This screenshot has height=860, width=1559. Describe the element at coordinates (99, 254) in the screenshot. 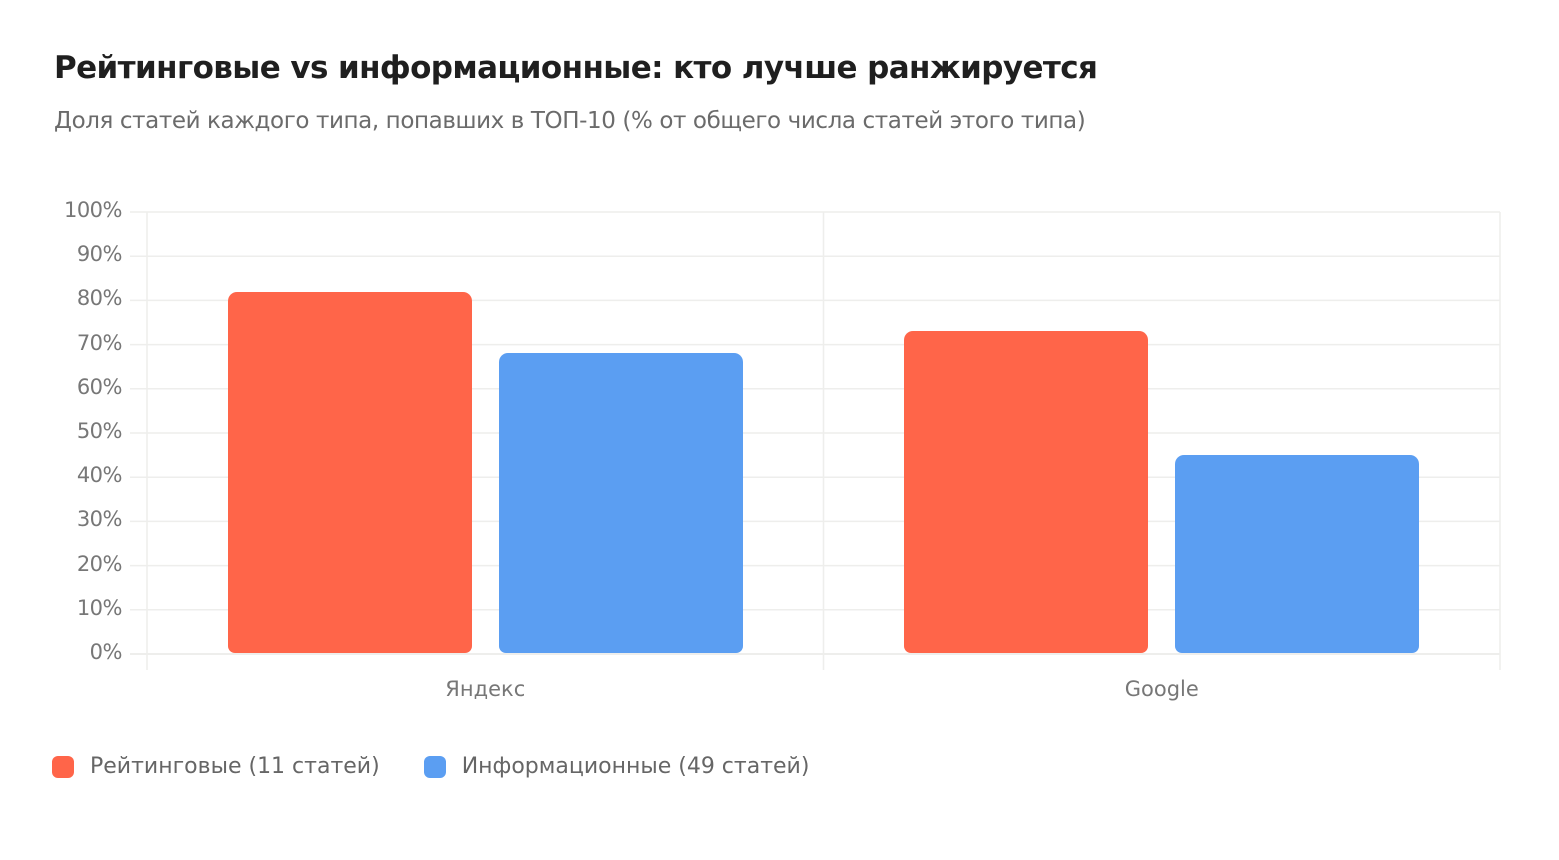

I see `y-tick-label: 90%` at that location.